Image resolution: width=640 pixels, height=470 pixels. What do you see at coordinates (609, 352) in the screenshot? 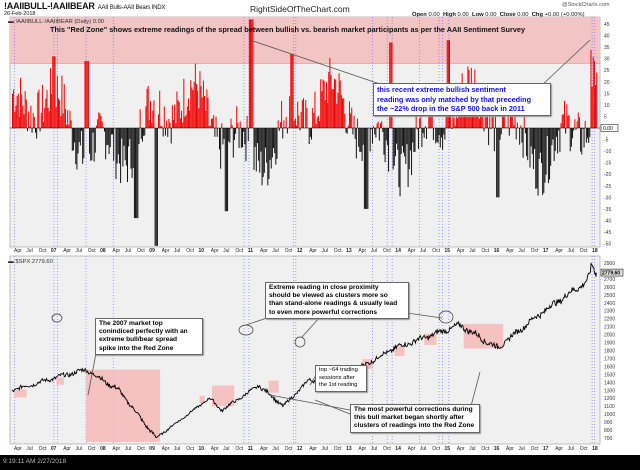
I see `svg-text: 1800` at bounding box center [609, 352].